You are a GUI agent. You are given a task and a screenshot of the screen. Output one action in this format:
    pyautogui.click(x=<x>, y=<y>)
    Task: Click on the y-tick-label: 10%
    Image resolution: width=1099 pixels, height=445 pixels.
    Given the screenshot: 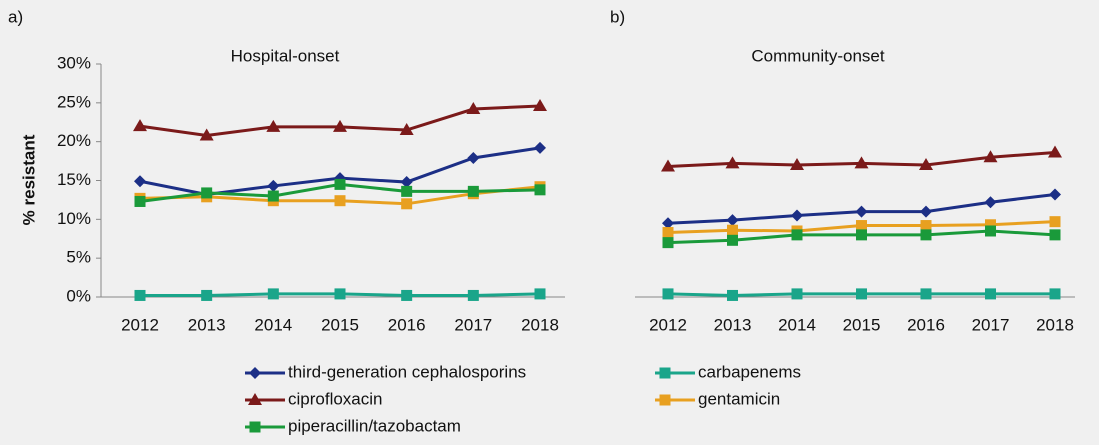 What is the action you would take?
    pyautogui.click(x=74, y=218)
    